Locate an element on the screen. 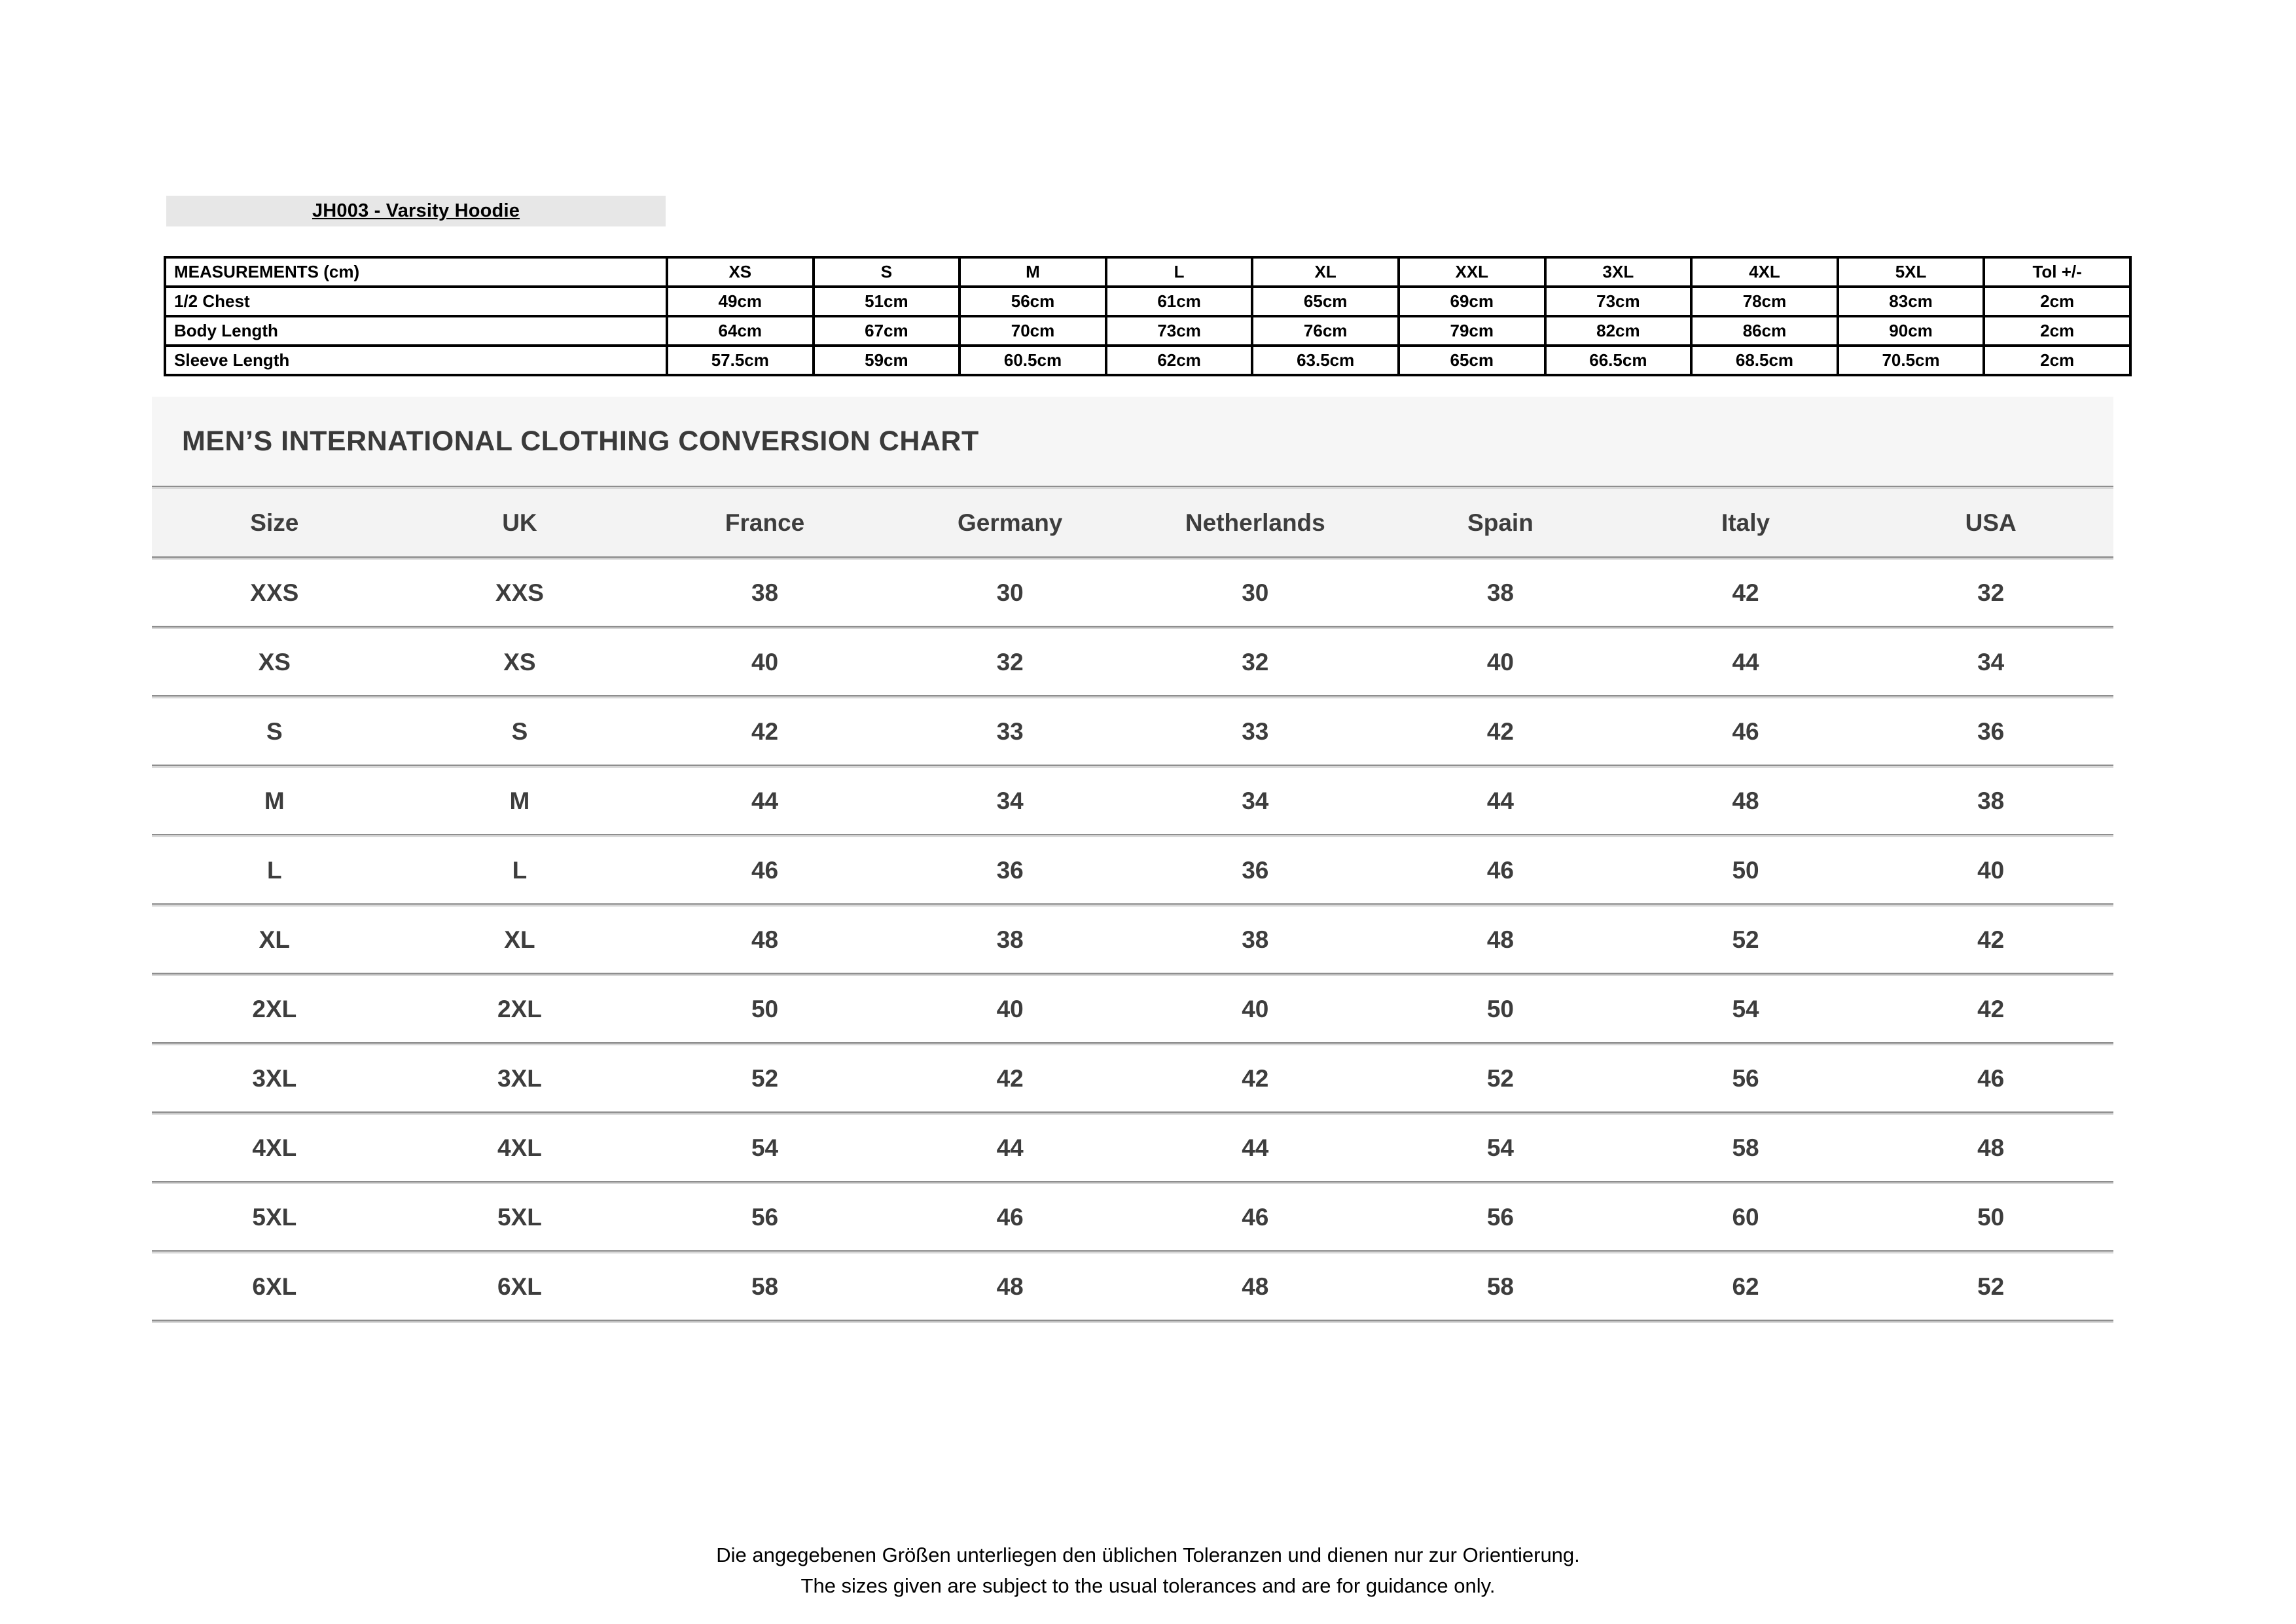 Image resolution: width=2296 pixels, height=1624 pixels. table-cell: M is located at coordinates (519, 800).